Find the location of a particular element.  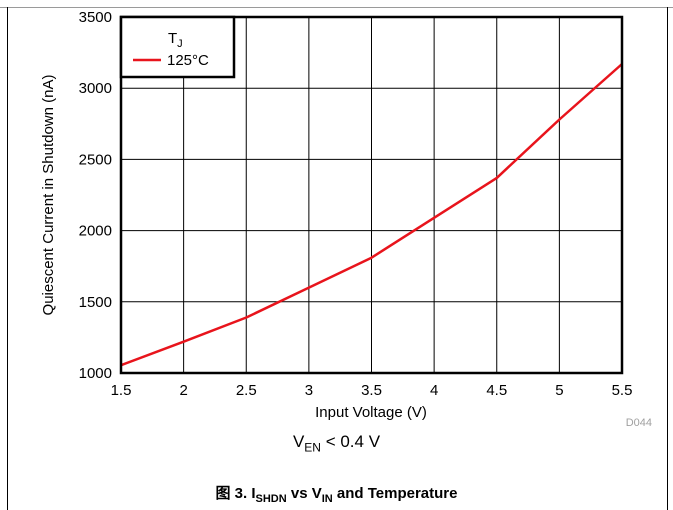

y-tick-label: 1000 is located at coordinates (95, 373).